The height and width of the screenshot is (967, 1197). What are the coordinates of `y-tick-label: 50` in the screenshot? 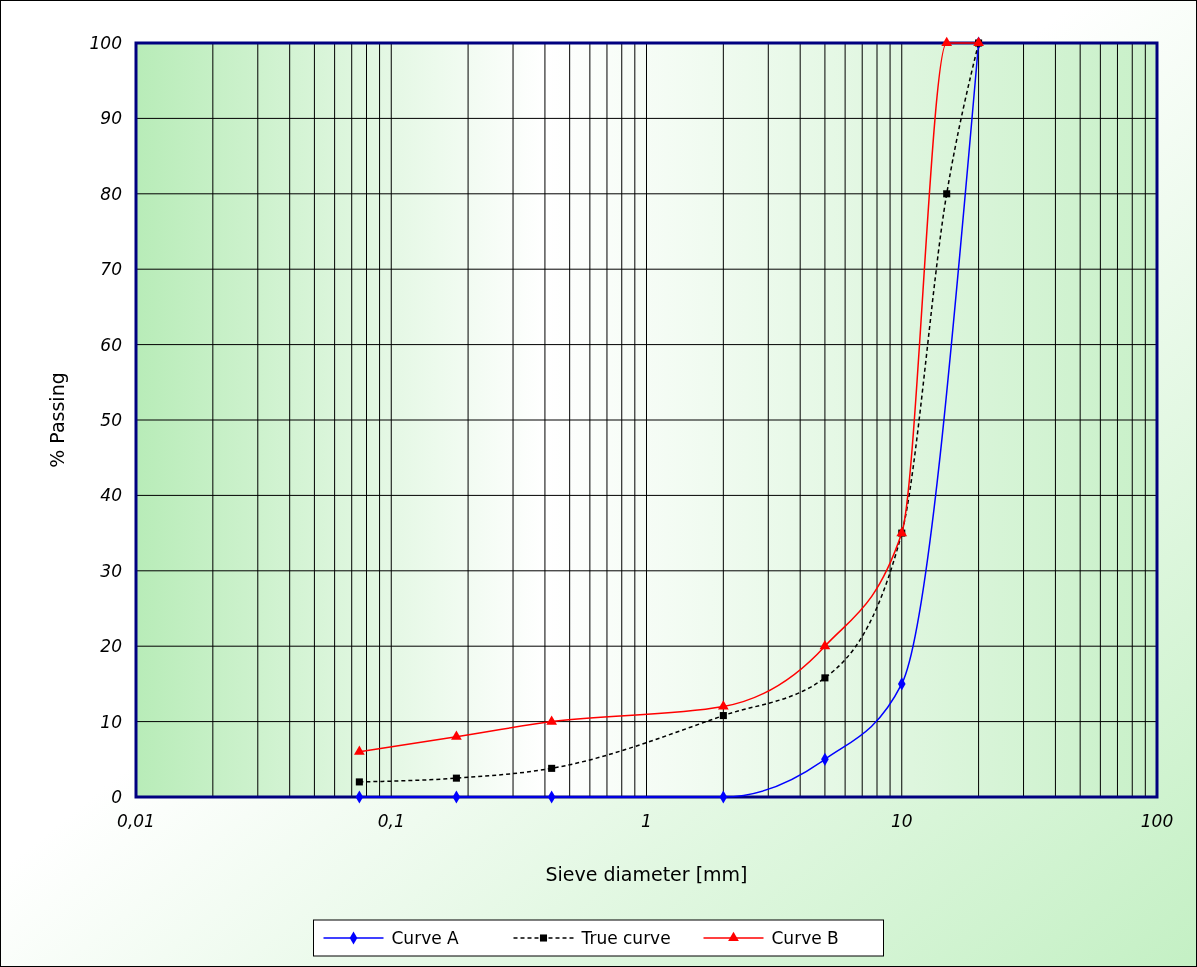 It's located at (111, 420).